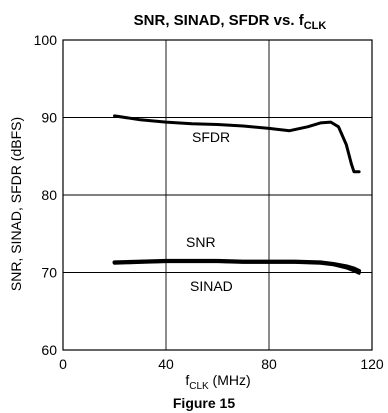 The width and height of the screenshot is (388, 413). What do you see at coordinates (211, 137) in the screenshot?
I see `series-label-sfdr: SFDR` at bounding box center [211, 137].